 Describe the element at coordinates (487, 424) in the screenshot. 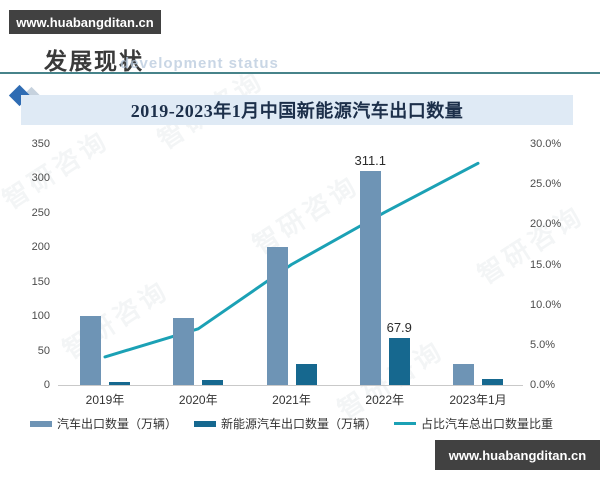

I see `legend-label: 占比汽车总出口数量比重` at that location.